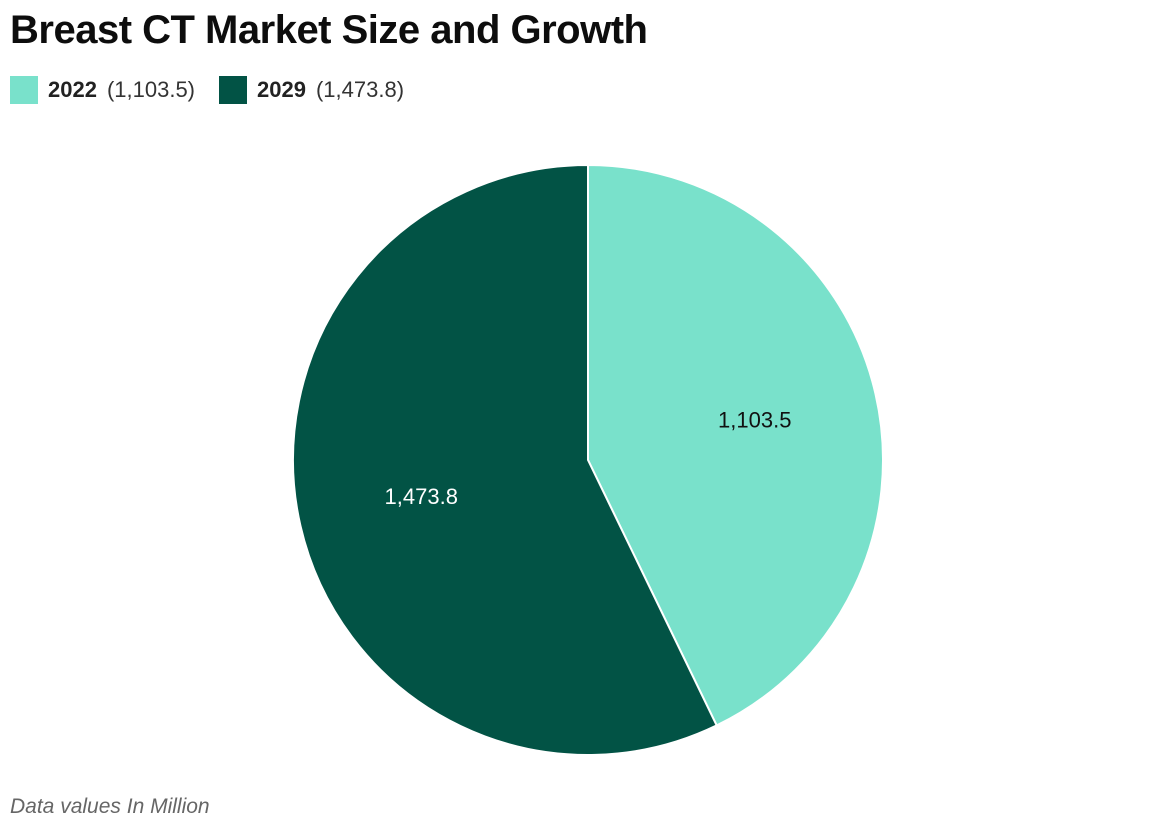 The height and width of the screenshot is (825, 1161). I want to click on legend-value-2022: (1,103.5), so click(151, 89).